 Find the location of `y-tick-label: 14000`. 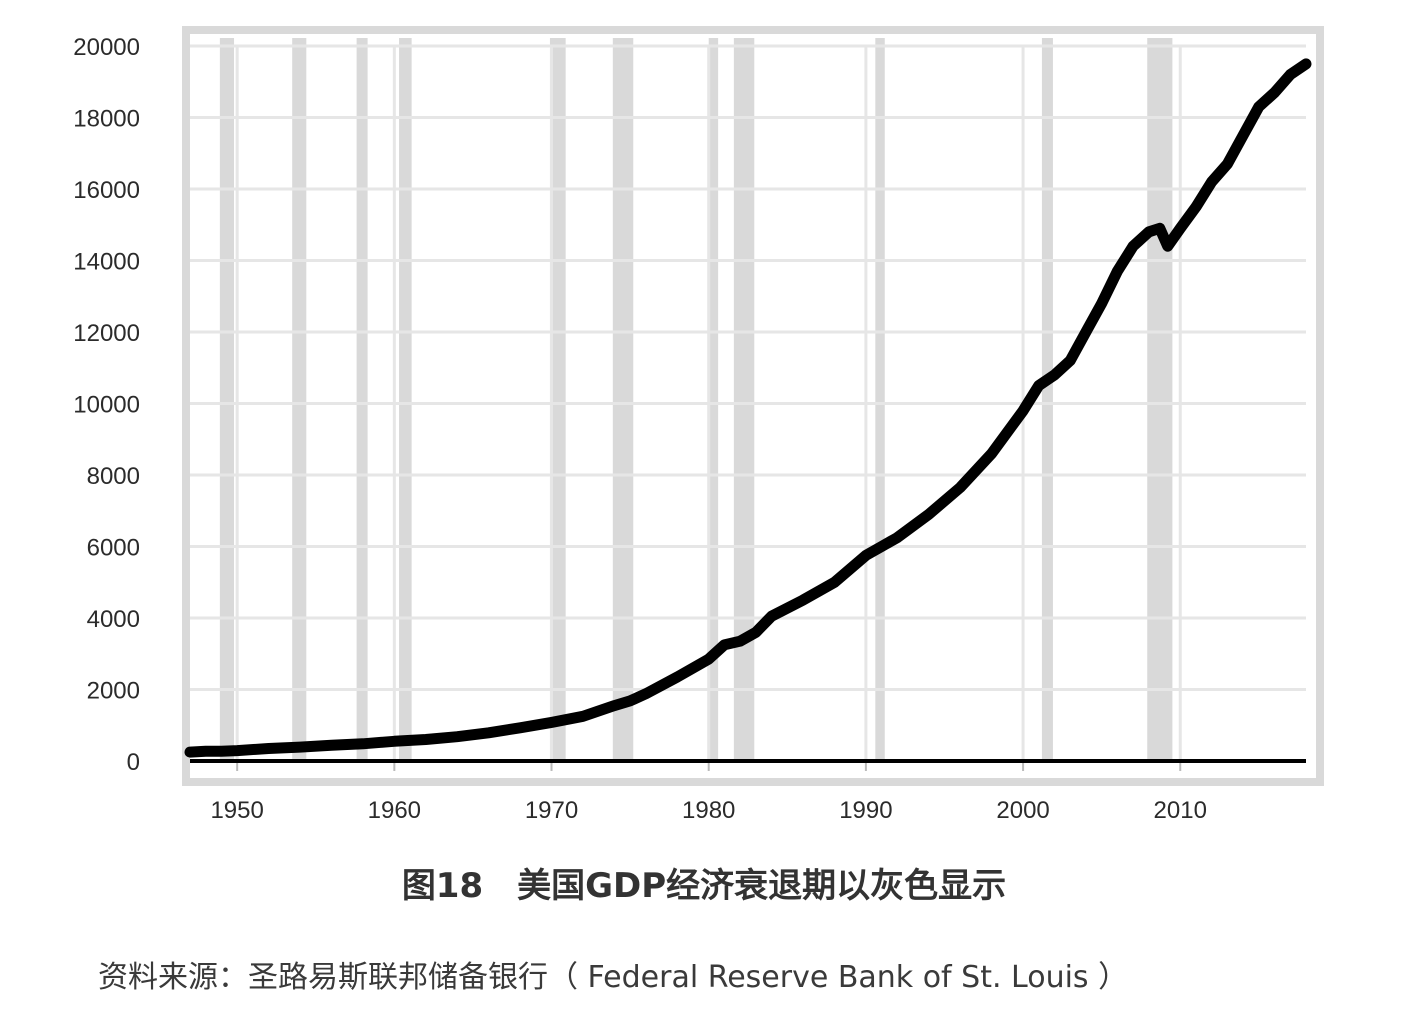

y-tick-label: 14000 is located at coordinates (106, 262).